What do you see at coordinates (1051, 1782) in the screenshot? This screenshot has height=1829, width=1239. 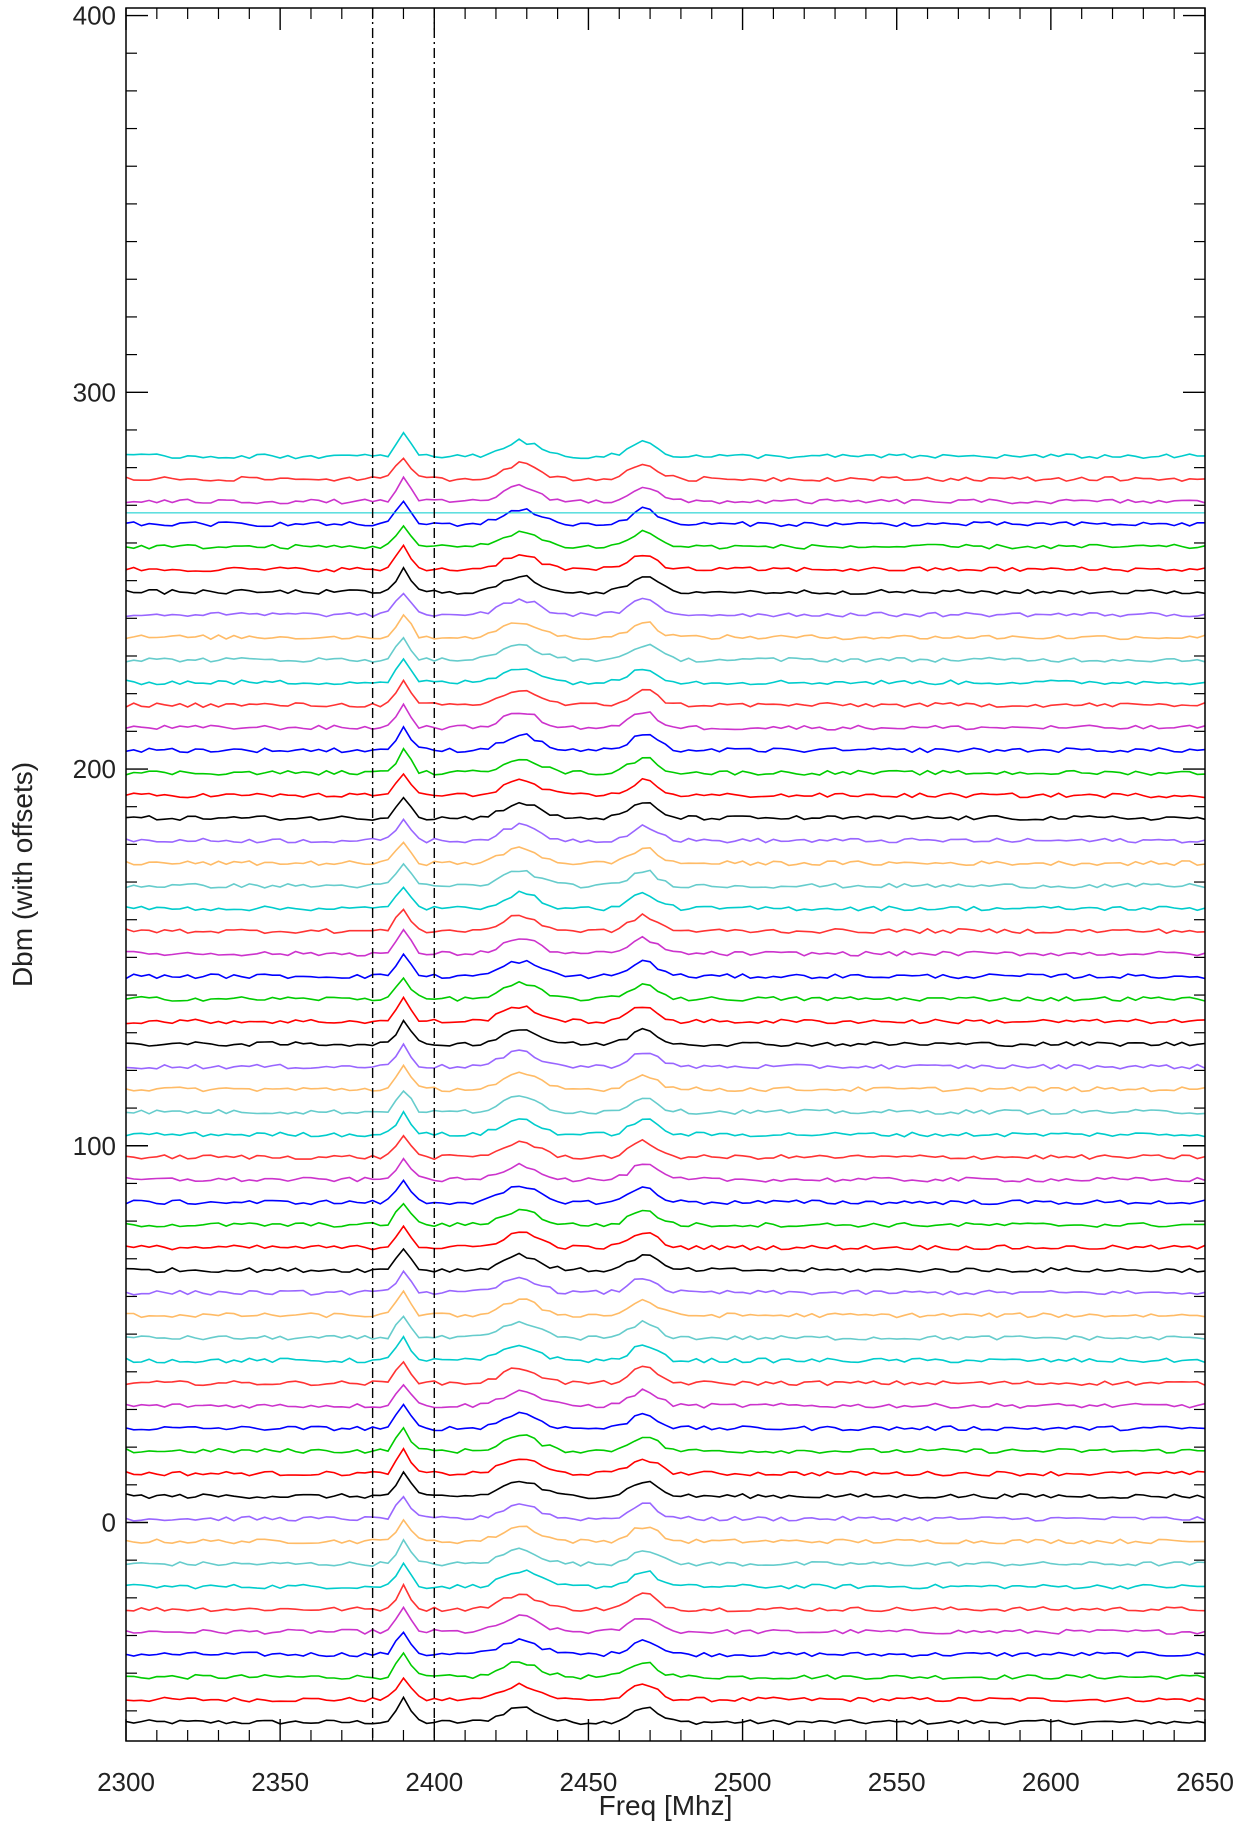 I see `x-tick-label: 2600` at bounding box center [1051, 1782].